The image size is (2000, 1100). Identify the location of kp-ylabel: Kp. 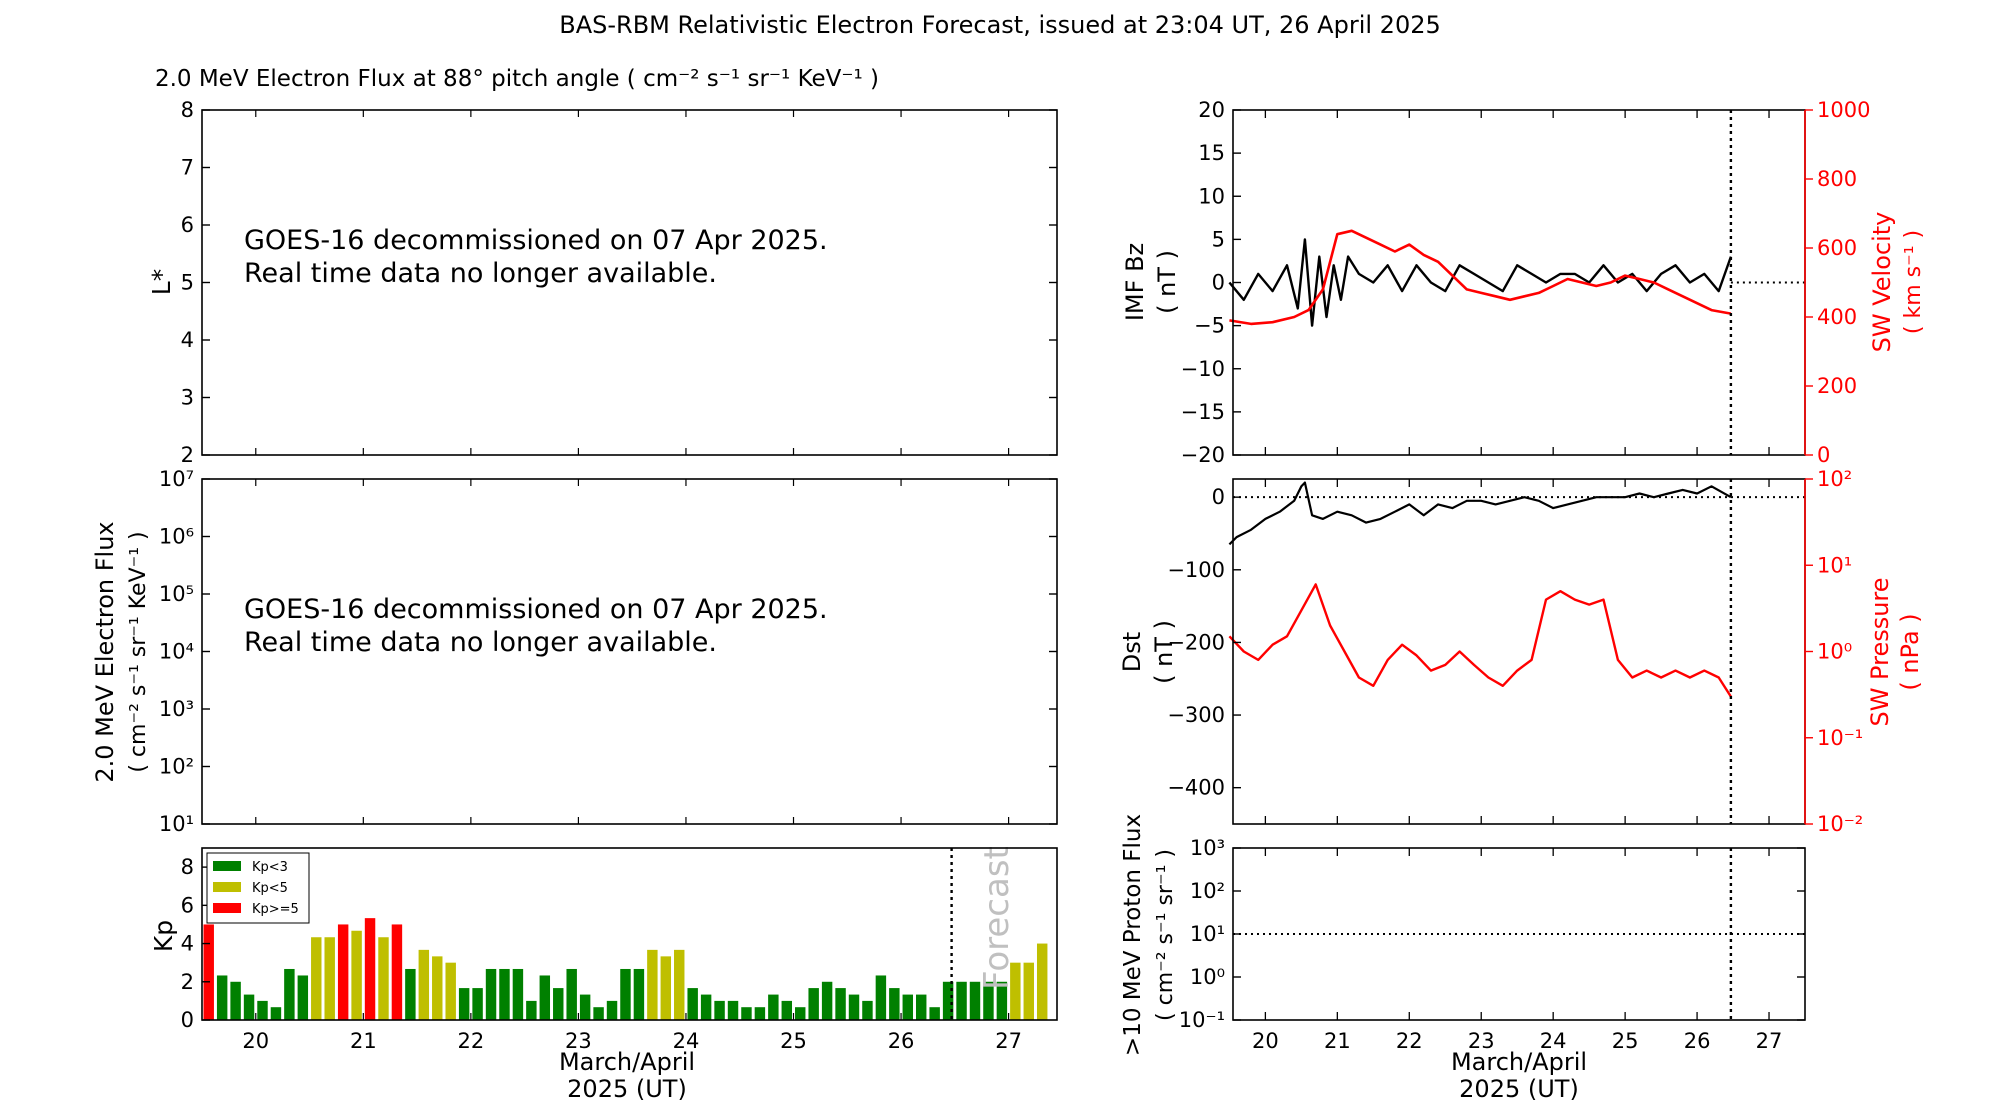
(163, 936).